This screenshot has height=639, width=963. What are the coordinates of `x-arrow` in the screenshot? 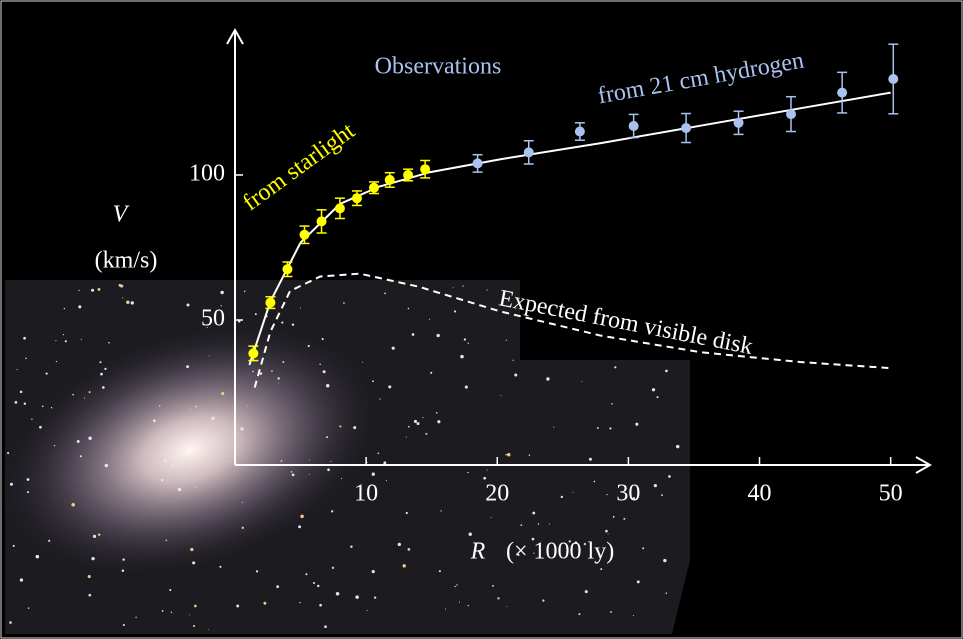 It's located at (924, 465).